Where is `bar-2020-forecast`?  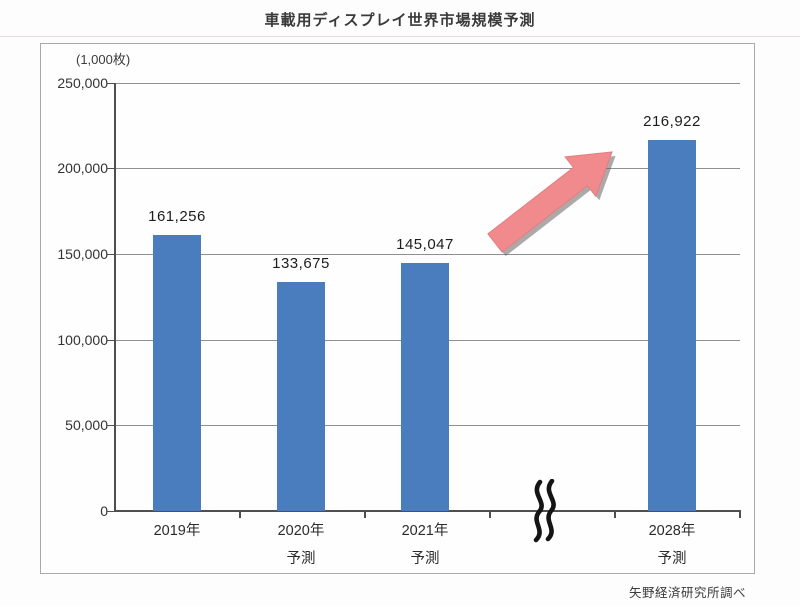
bar-2020-forecast is located at coordinates (301, 396).